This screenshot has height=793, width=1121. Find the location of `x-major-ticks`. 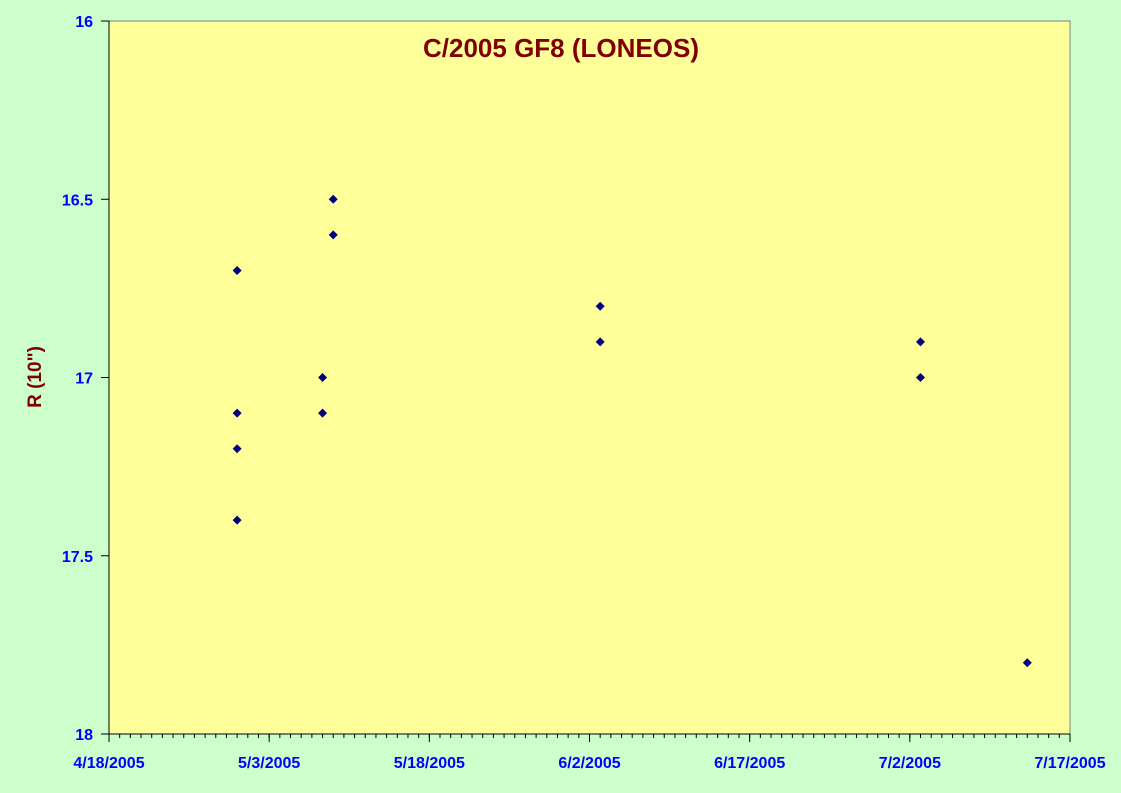

x-major-ticks is located at coordinates (589, 738).